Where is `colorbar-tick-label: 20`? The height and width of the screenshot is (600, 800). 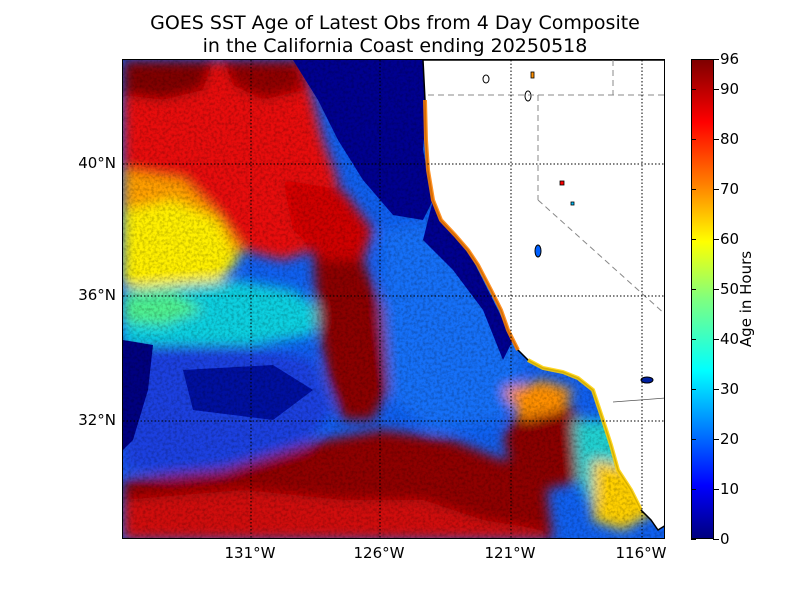
colorbar-tick-label: 20 is located at coordinates (730, 439).